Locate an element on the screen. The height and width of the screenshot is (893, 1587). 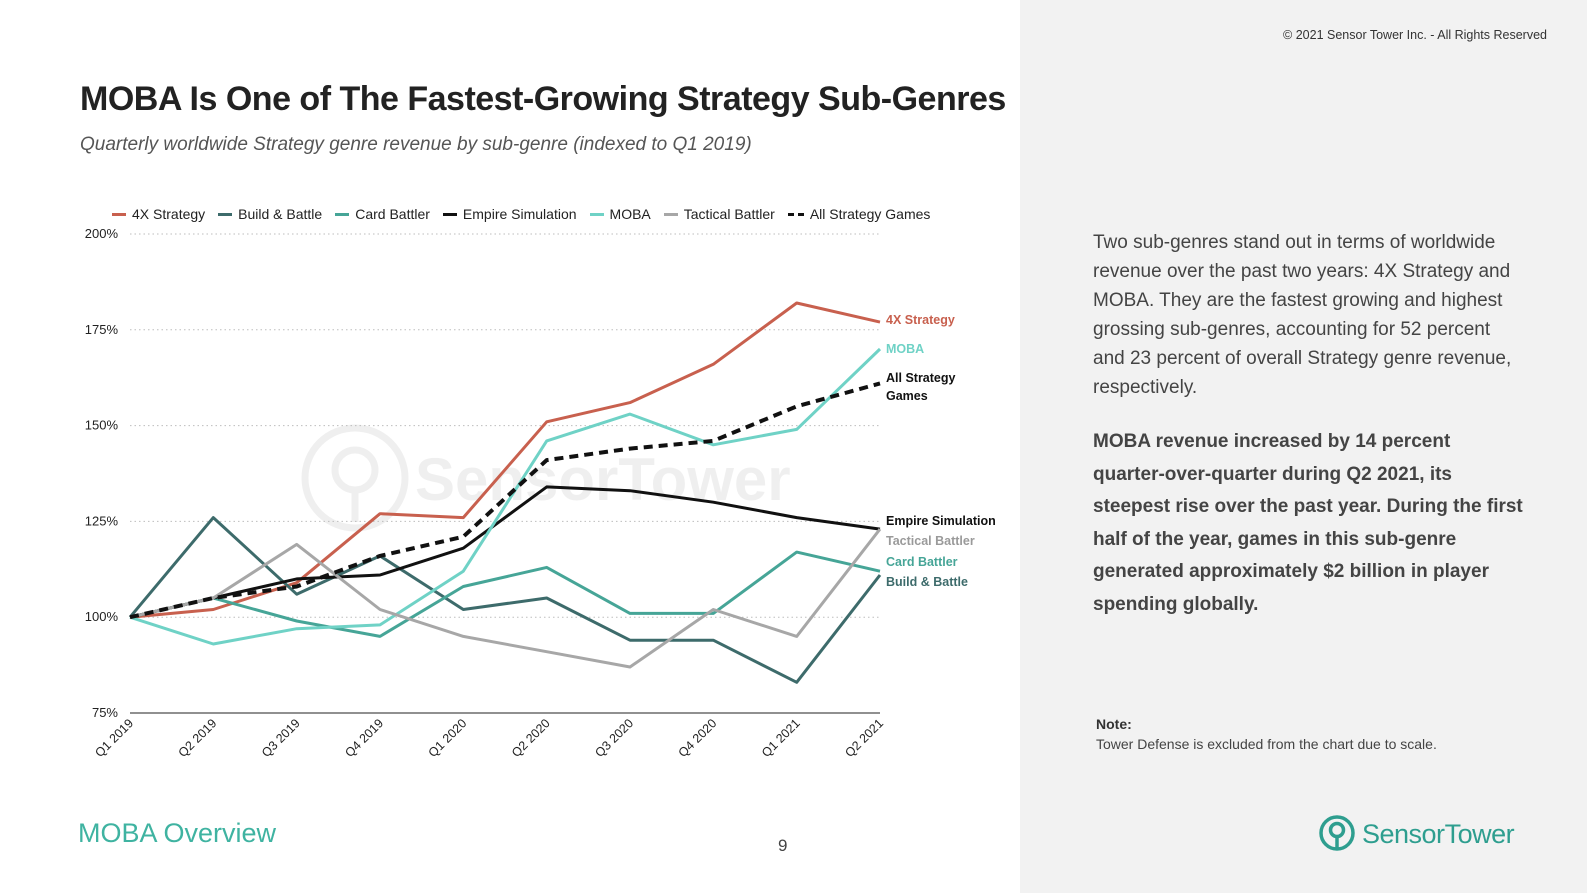
end-label-card-battler: Card Battler is located at coordinates (922, 562).